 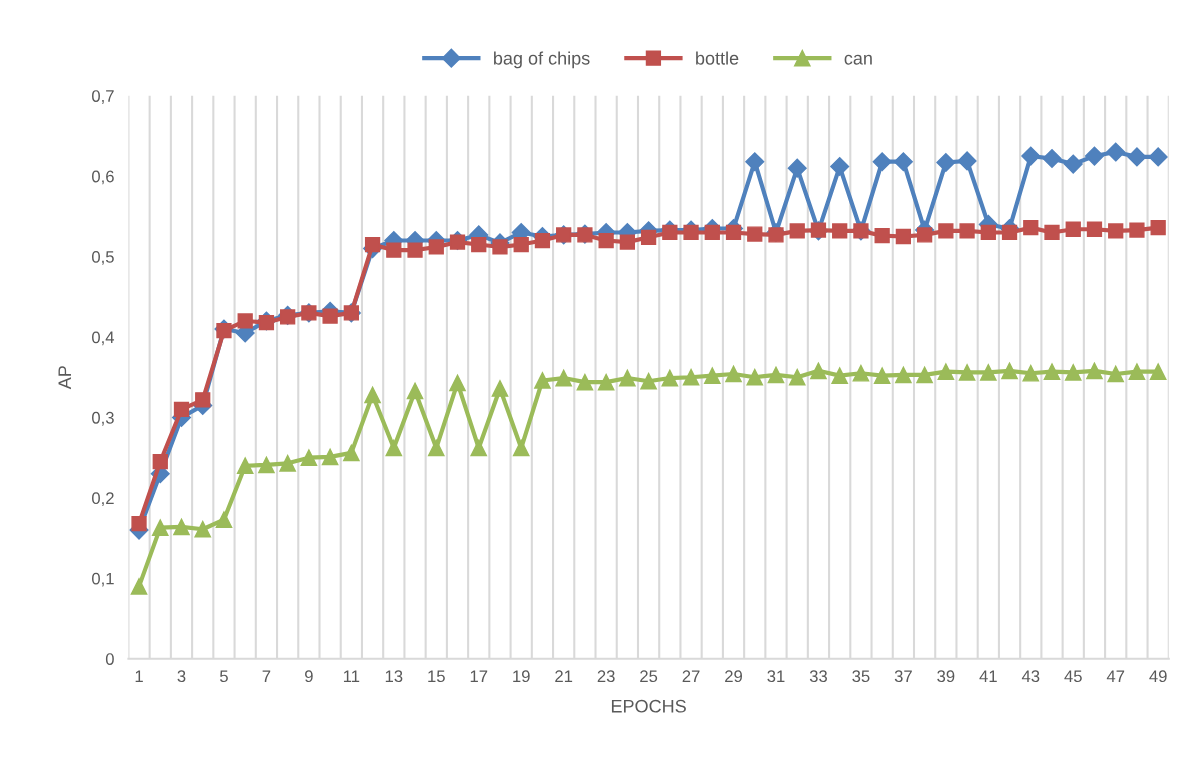 I want to click on x-tick-label: 9, so click(x=309, y=676).